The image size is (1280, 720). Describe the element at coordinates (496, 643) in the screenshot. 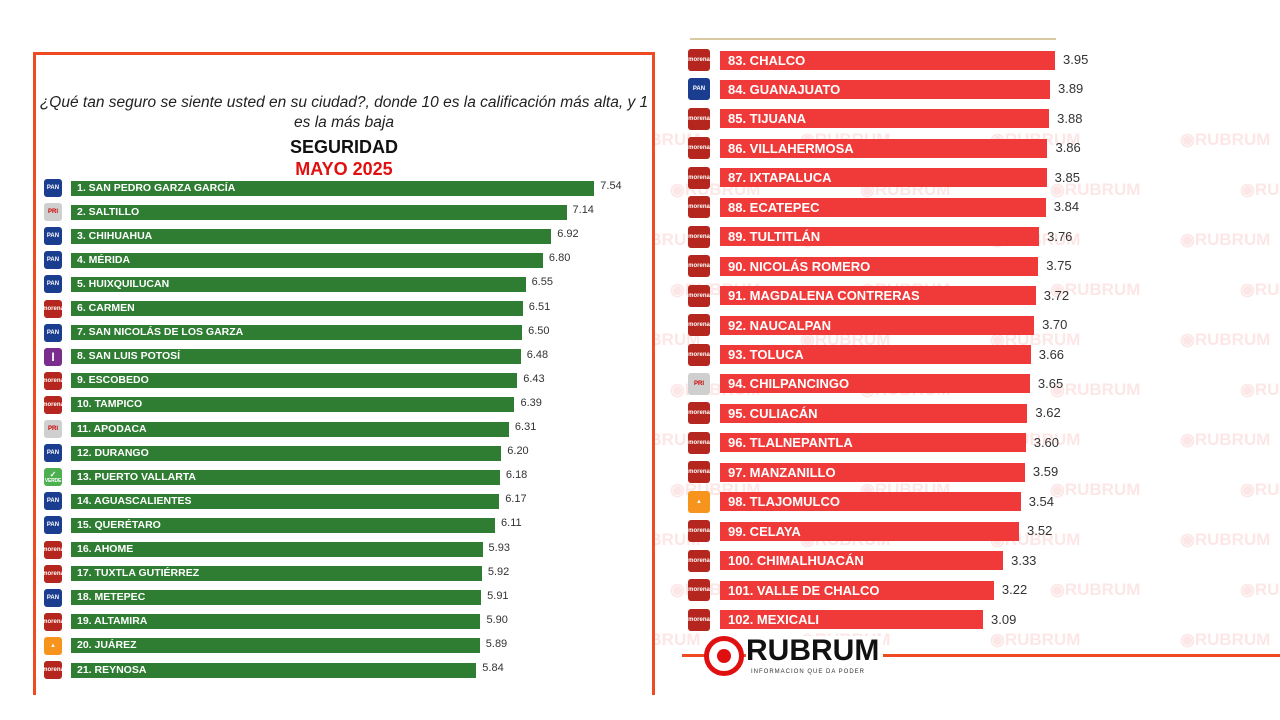

I see `value-label: 5.89` at that location.